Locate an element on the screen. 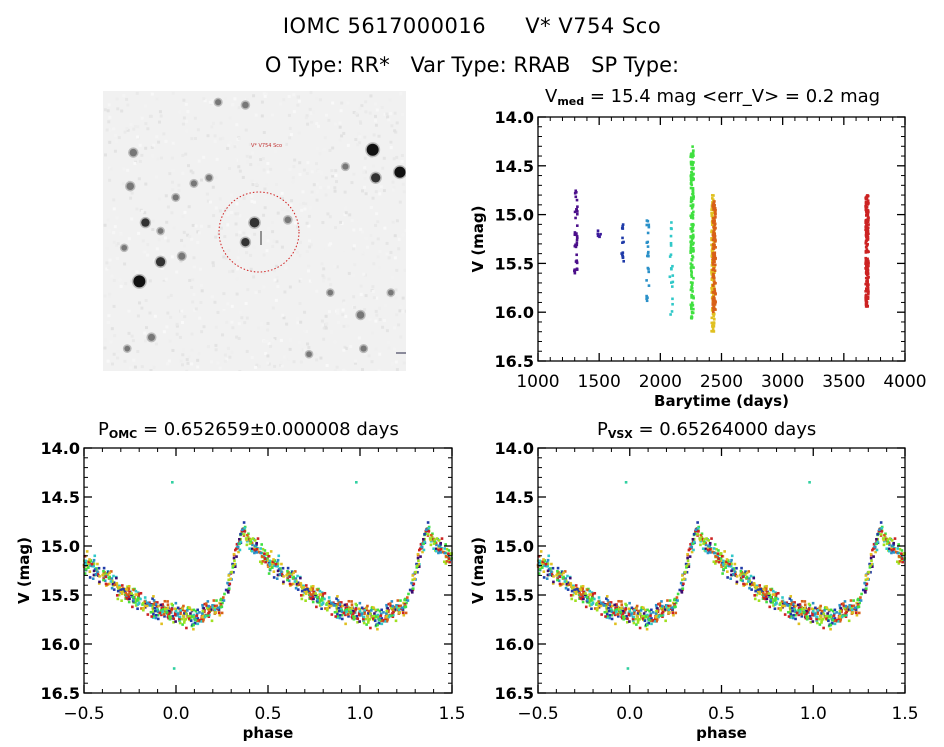 Image resolution: width=944 pixels, height=747 pixels. var-type: Var Type: RRAB is located at coordinates (490, 65).